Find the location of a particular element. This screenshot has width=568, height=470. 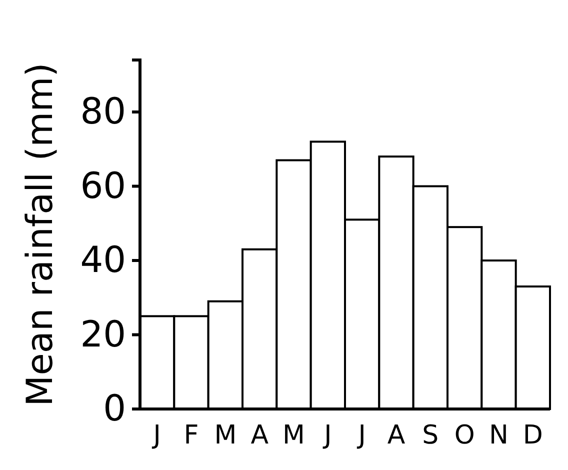

y-tick-label: 20 is located at coordinates (103, 335).